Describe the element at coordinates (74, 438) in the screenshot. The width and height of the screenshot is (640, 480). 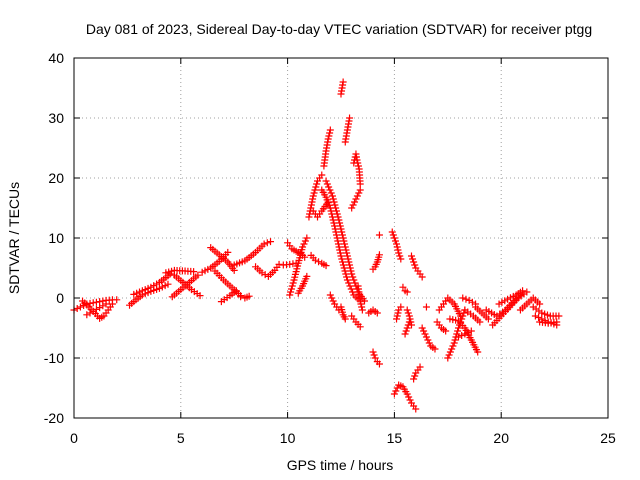
I see `x-tick-label: 0` at that location.